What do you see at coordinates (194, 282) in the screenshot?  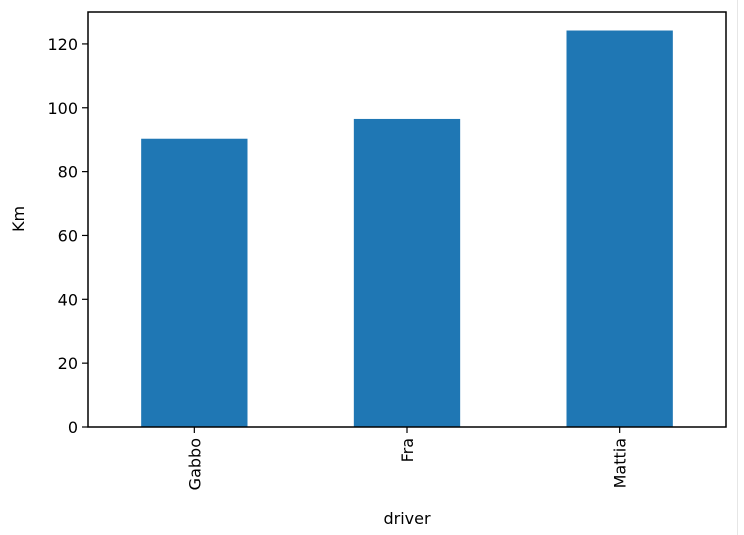 I see `bar-gabbo` at bounding box center [194, 282].